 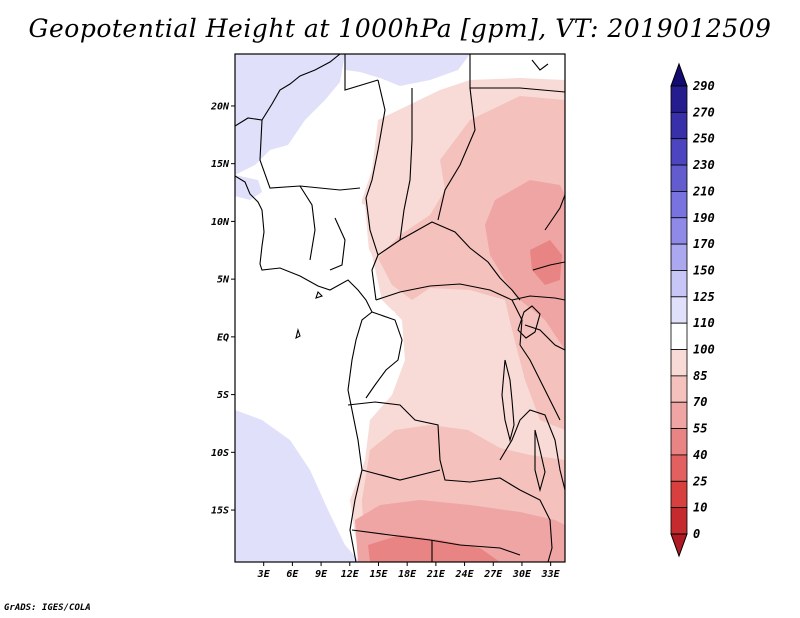 What do you see at coordinates (704, 297) in the screenshot?
I see `colorbar-label: 125` at bounding box center [704, 297].